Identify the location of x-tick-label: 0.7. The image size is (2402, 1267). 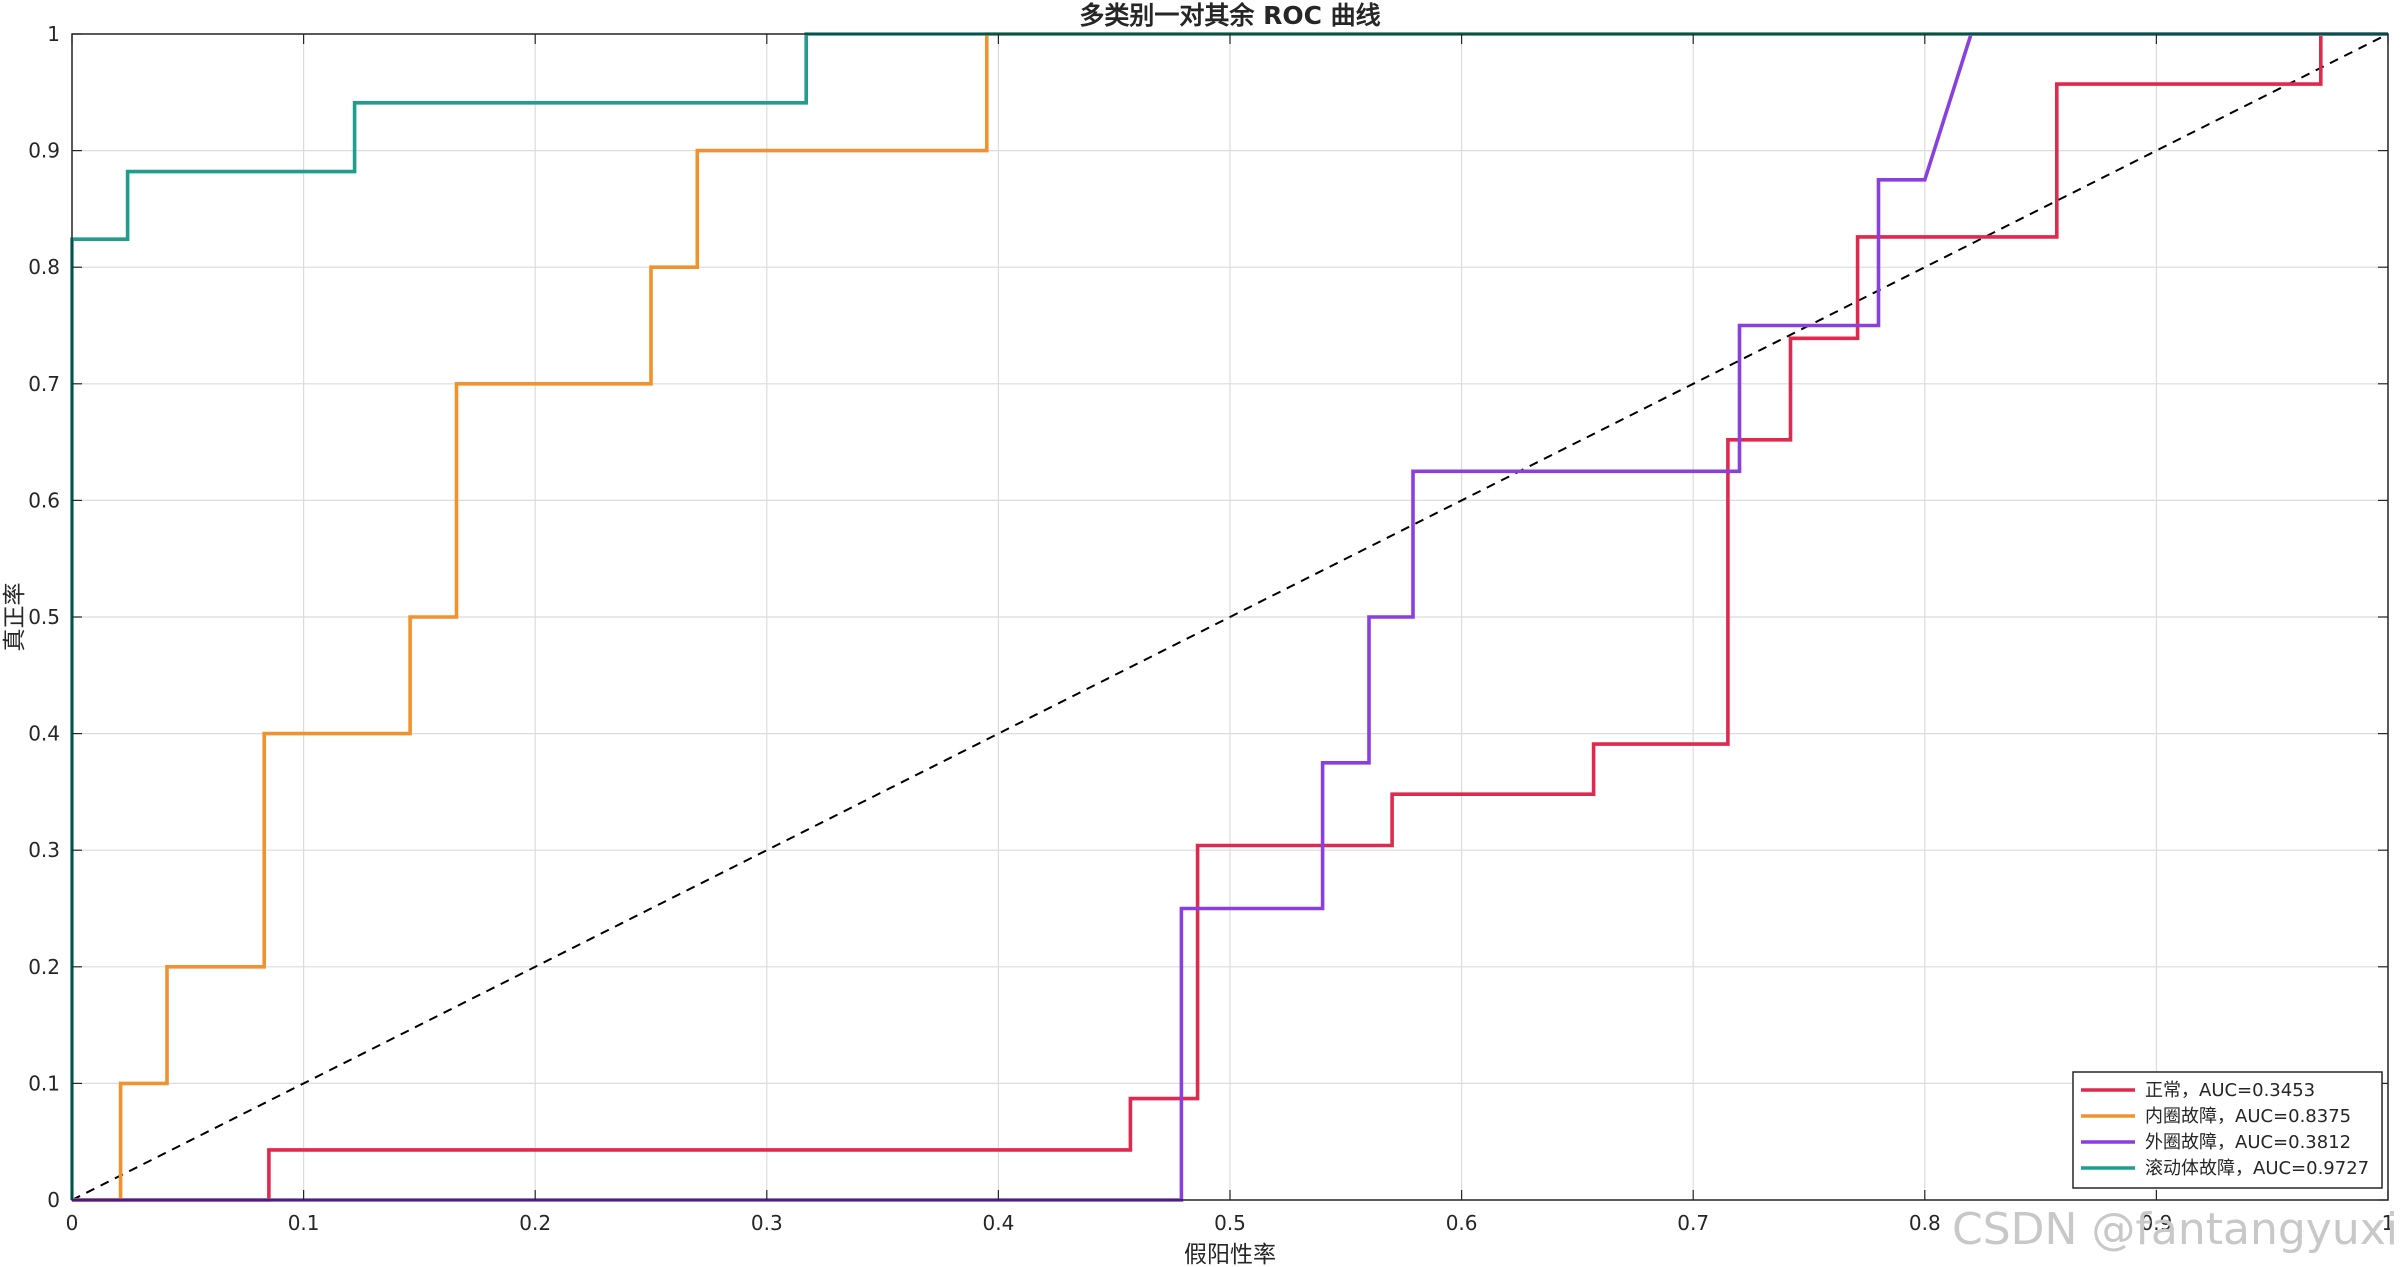
(1693, 1223).